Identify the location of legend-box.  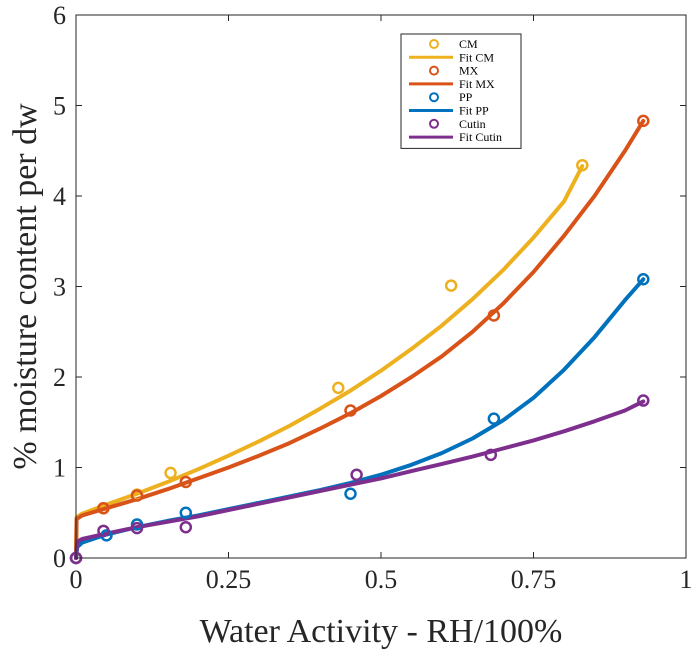
(461, 91).